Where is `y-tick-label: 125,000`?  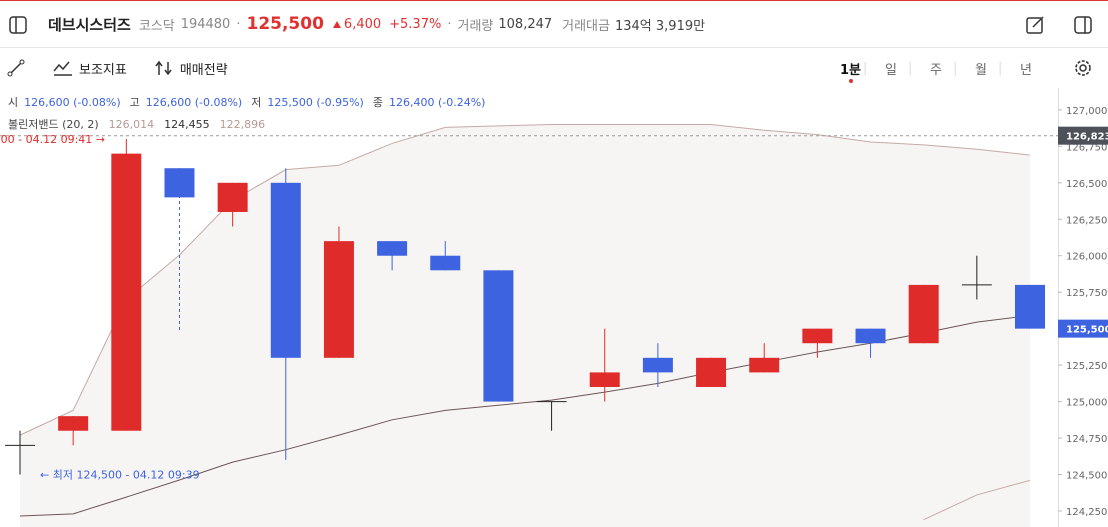
y-tick-label: 125,000 is located at coordinates (1086, 403).